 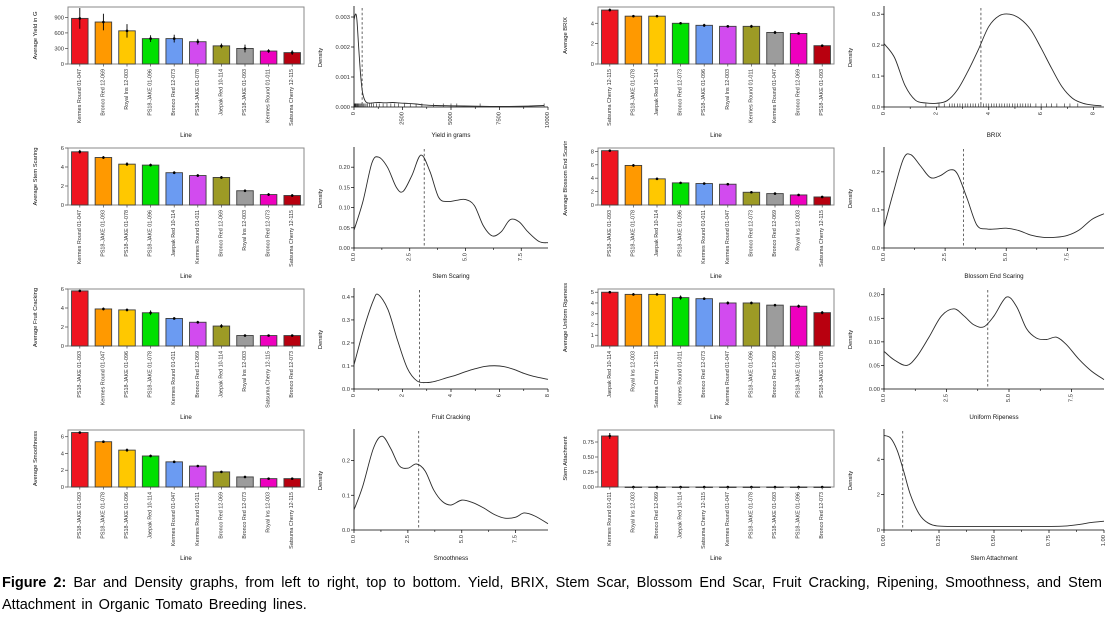 What do you see at coordinates (876, 15) in the screenshot?
I see `svg-text: 0.3` at bounding box center [876, 15].